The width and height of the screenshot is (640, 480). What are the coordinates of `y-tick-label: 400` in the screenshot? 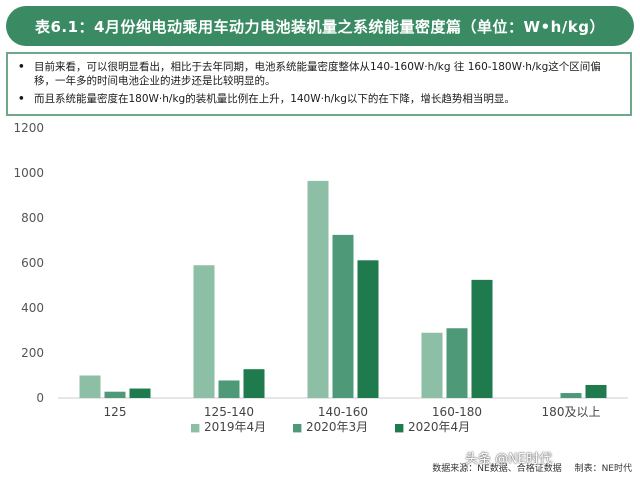 It's located at (32, 308).